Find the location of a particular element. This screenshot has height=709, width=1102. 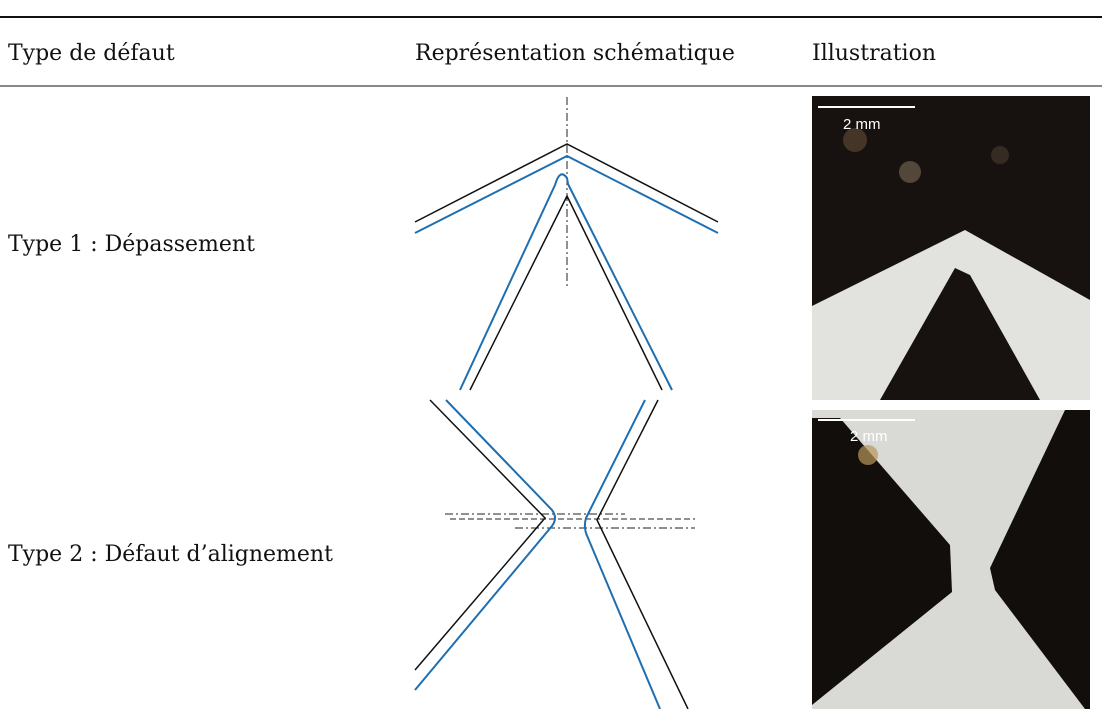

photo-1: 2 mm is located at coordinates (951, 248).